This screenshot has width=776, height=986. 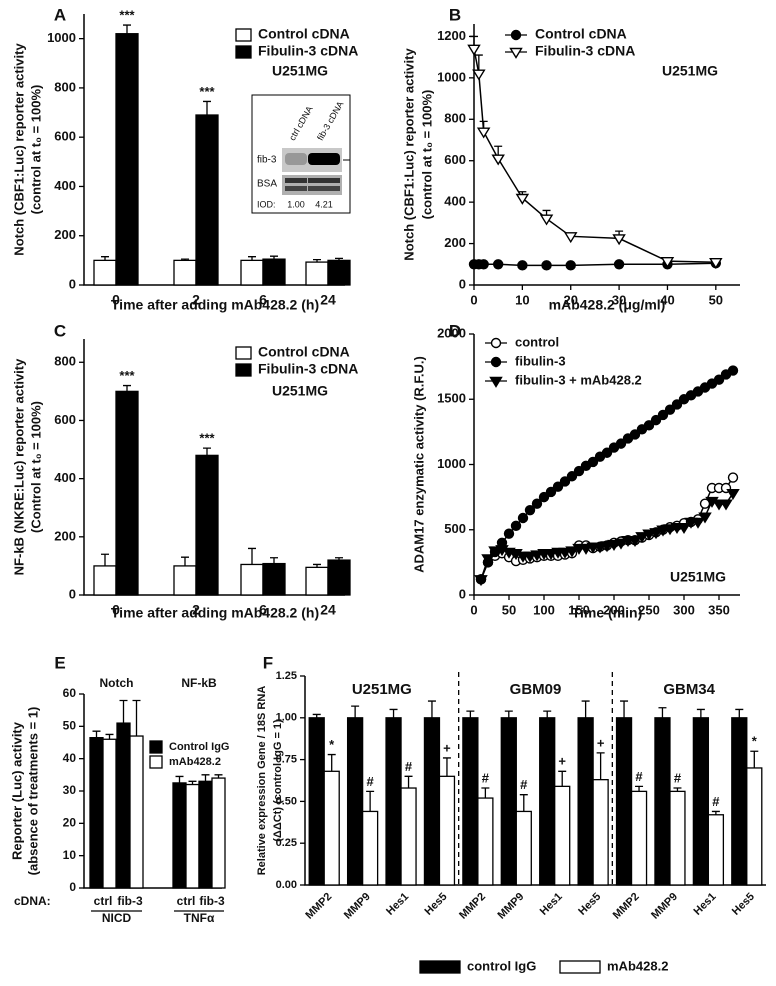 What do you see at coordinates (65, 535) in the screenshot?
I see `y-tick-label: 200` at bounding box center [65, 535].